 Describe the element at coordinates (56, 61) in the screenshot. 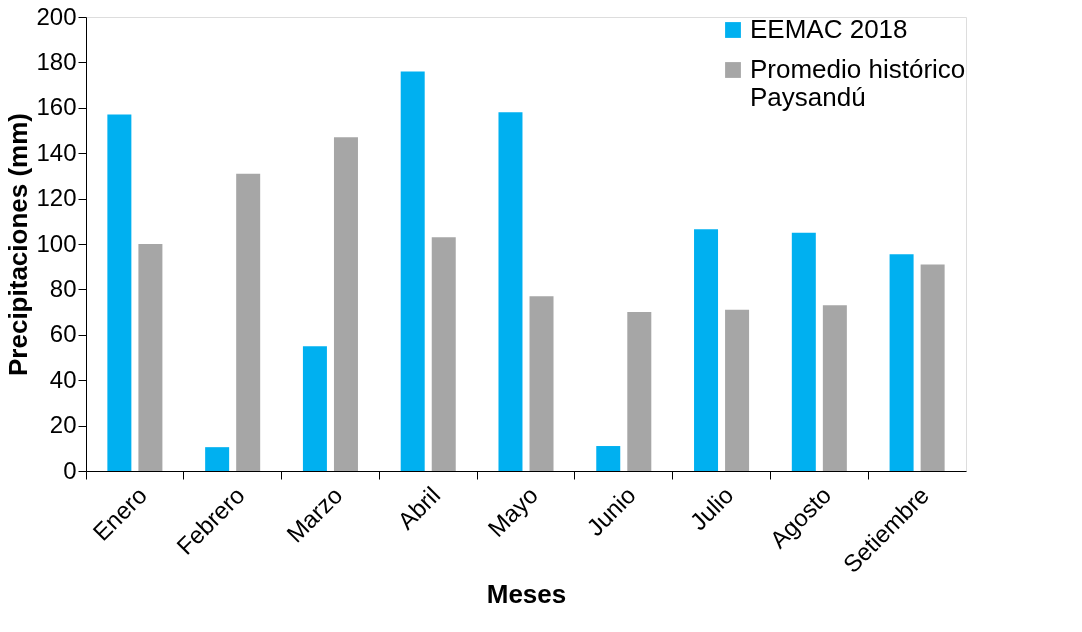

I see `y-tick-label: 180` at that location.